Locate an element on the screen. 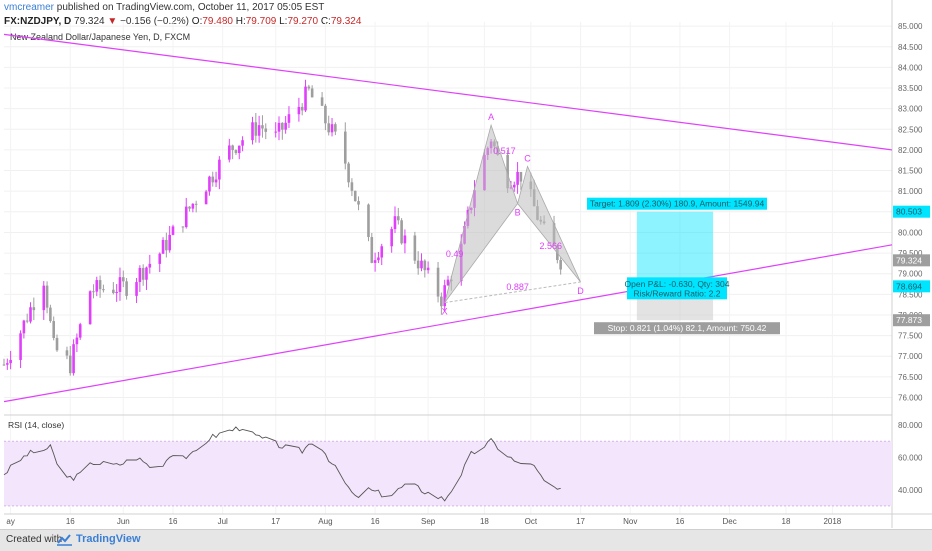  price-badge-label: 78.694 is located at coordinates (909, 286).